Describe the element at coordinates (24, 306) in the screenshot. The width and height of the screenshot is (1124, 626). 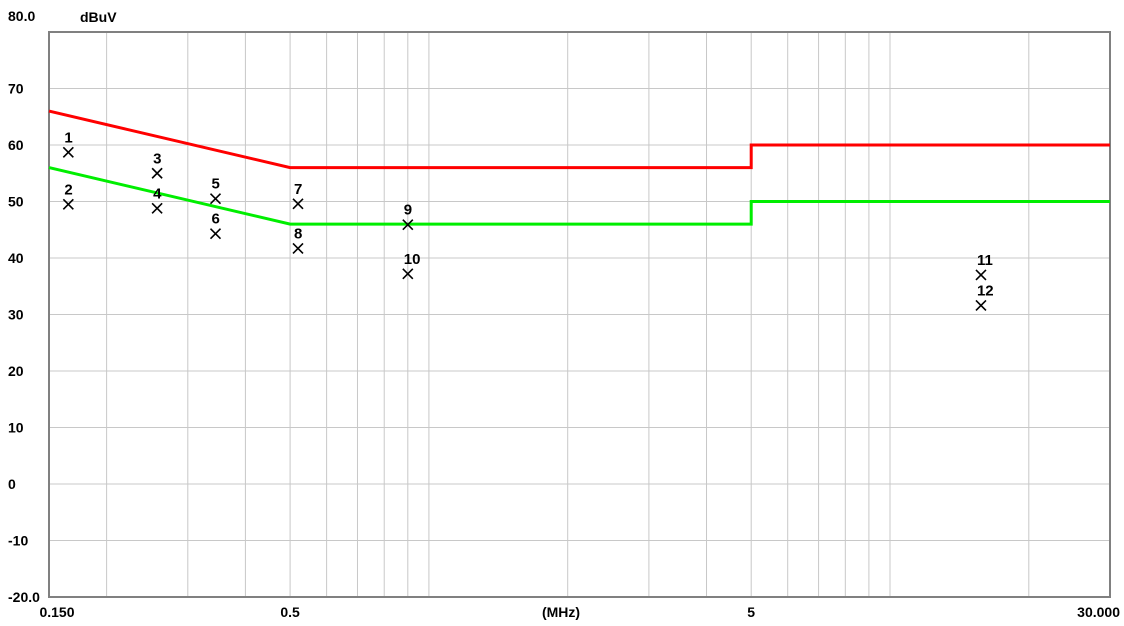
I see `y-tick-labels: 80.0 70 60 50 40 30 20 10 0 -10 -20.0` at that location.